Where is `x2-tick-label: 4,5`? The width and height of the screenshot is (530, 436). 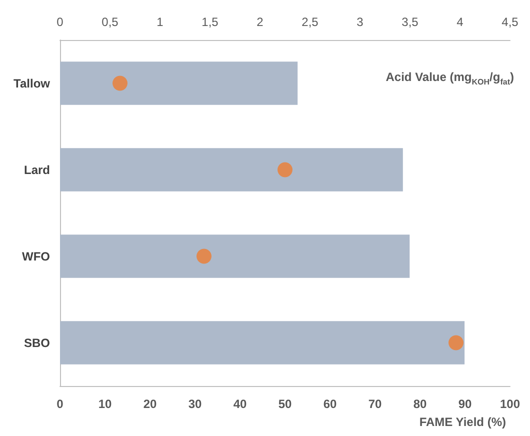
x2-tick-label: 4,5 is located at coordinates (510, 22).